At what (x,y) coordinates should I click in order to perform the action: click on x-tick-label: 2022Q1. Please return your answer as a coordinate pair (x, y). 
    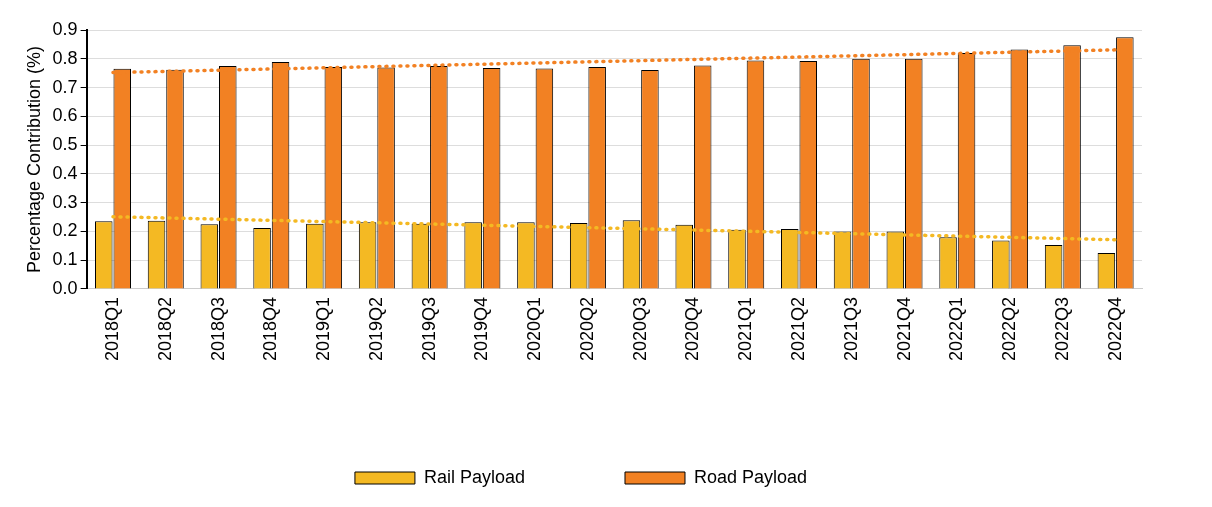
    Looking at the image, I should click on (956, 329).